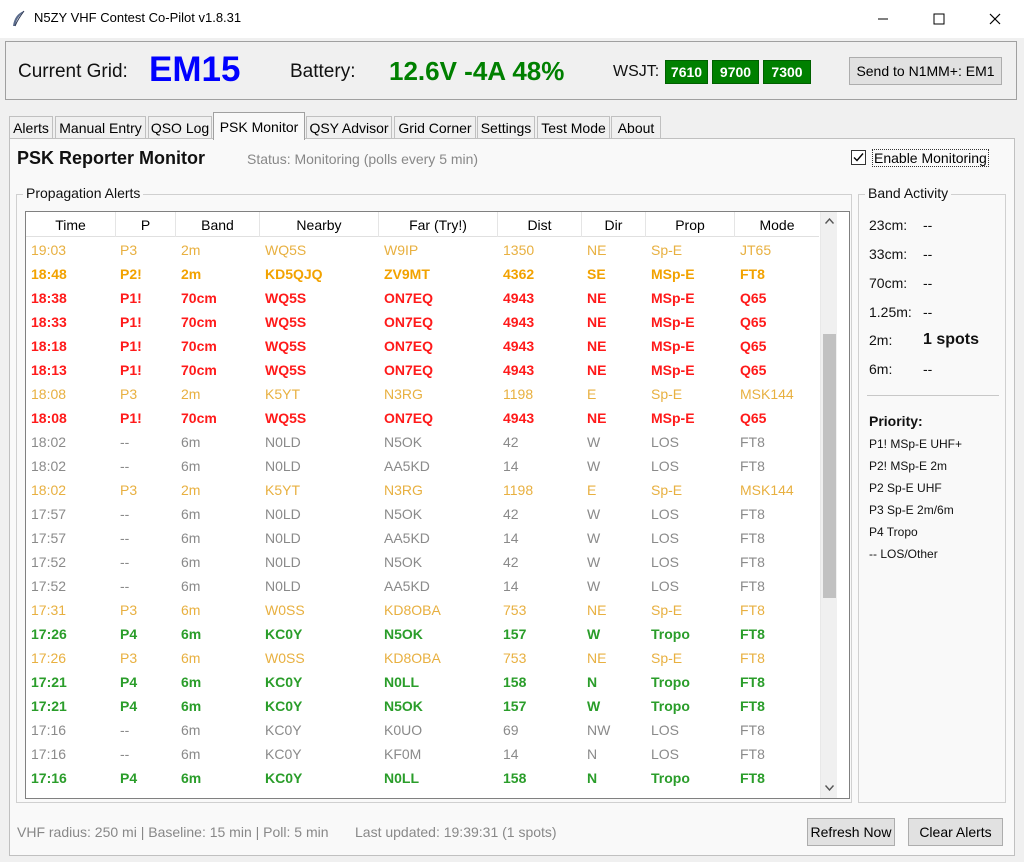 The image size is (1024, 862). Describe the element at coordinates (49, 322) in the screenshot. I see `time-cell: 18:33` at that location.